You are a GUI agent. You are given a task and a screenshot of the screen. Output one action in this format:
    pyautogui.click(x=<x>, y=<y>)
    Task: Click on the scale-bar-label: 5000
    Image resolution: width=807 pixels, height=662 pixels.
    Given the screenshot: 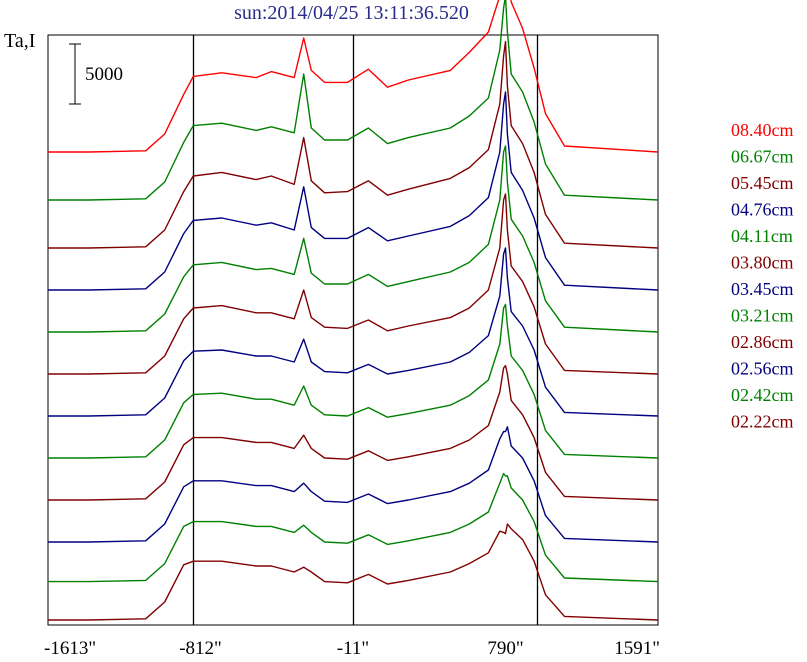 What is the action you would take?
    pyautogui.click(x=104, y=74)
    